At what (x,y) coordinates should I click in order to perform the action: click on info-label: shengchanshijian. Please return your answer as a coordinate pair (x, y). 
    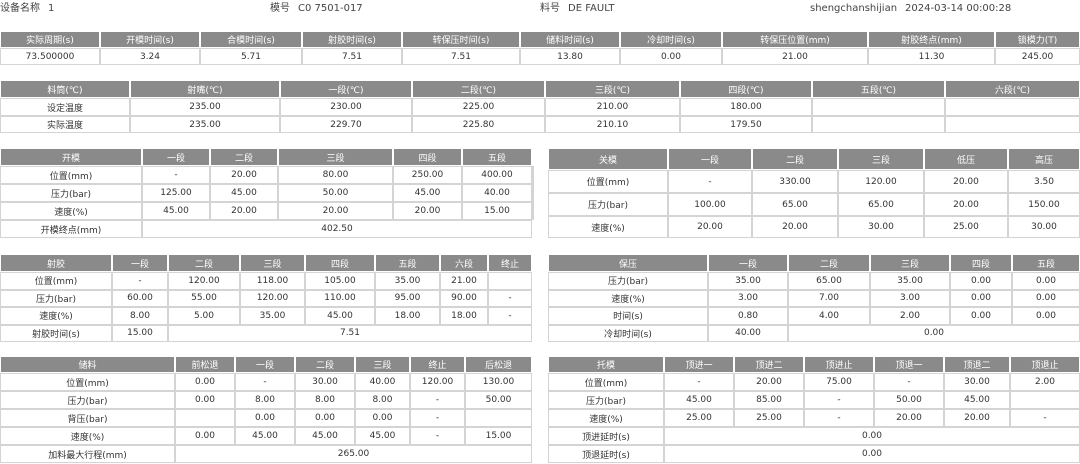
    Looking at the image, I should click on (854, 8).